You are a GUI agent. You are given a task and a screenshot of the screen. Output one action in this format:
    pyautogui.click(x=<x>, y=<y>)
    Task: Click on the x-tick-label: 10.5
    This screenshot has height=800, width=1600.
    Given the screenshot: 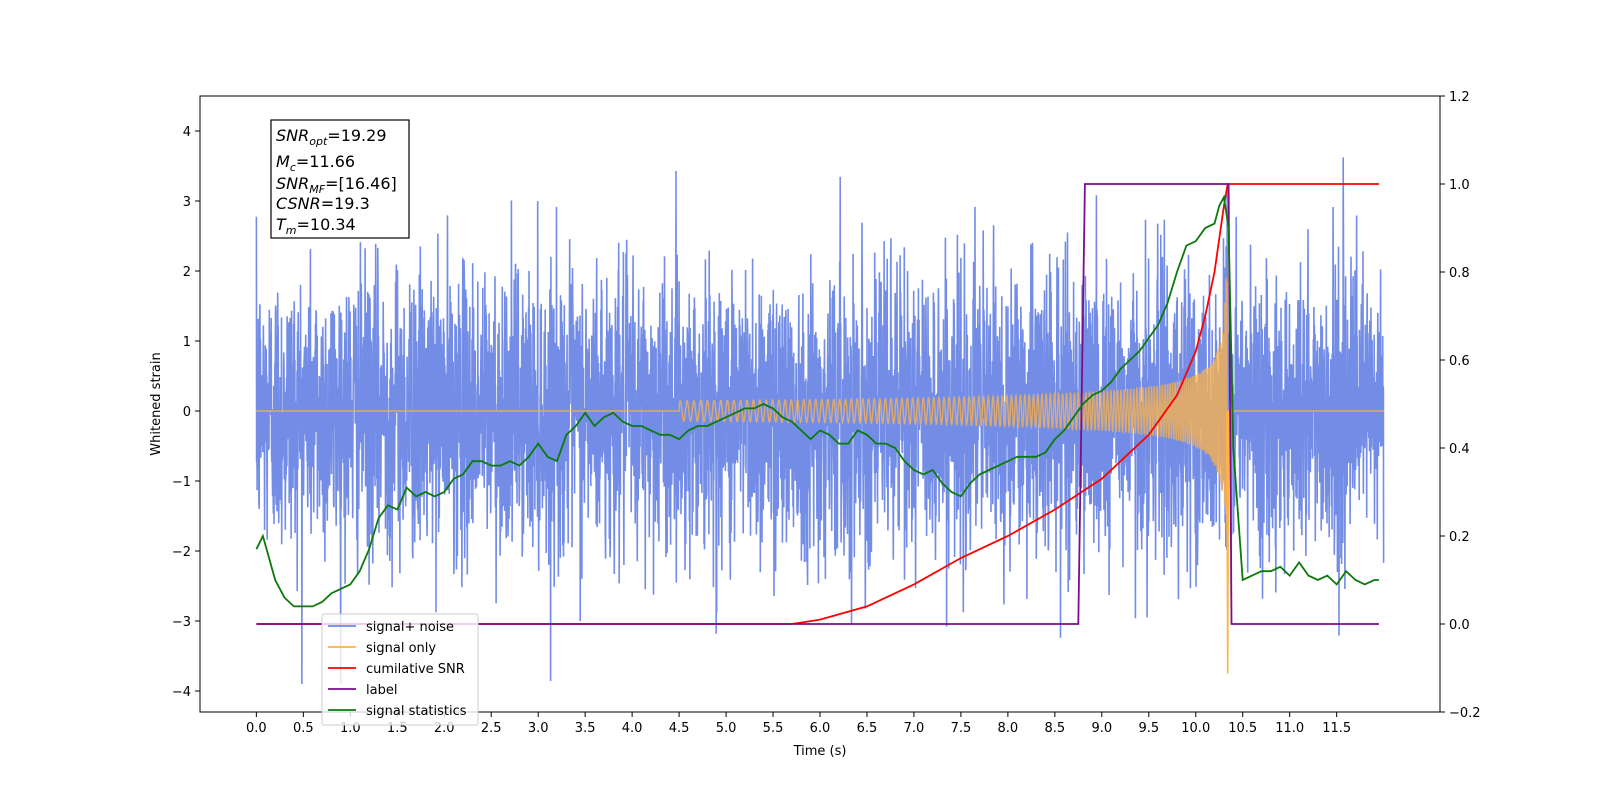 What is the action you would take?
    pyautogui.click(x=1242, y=728)
    